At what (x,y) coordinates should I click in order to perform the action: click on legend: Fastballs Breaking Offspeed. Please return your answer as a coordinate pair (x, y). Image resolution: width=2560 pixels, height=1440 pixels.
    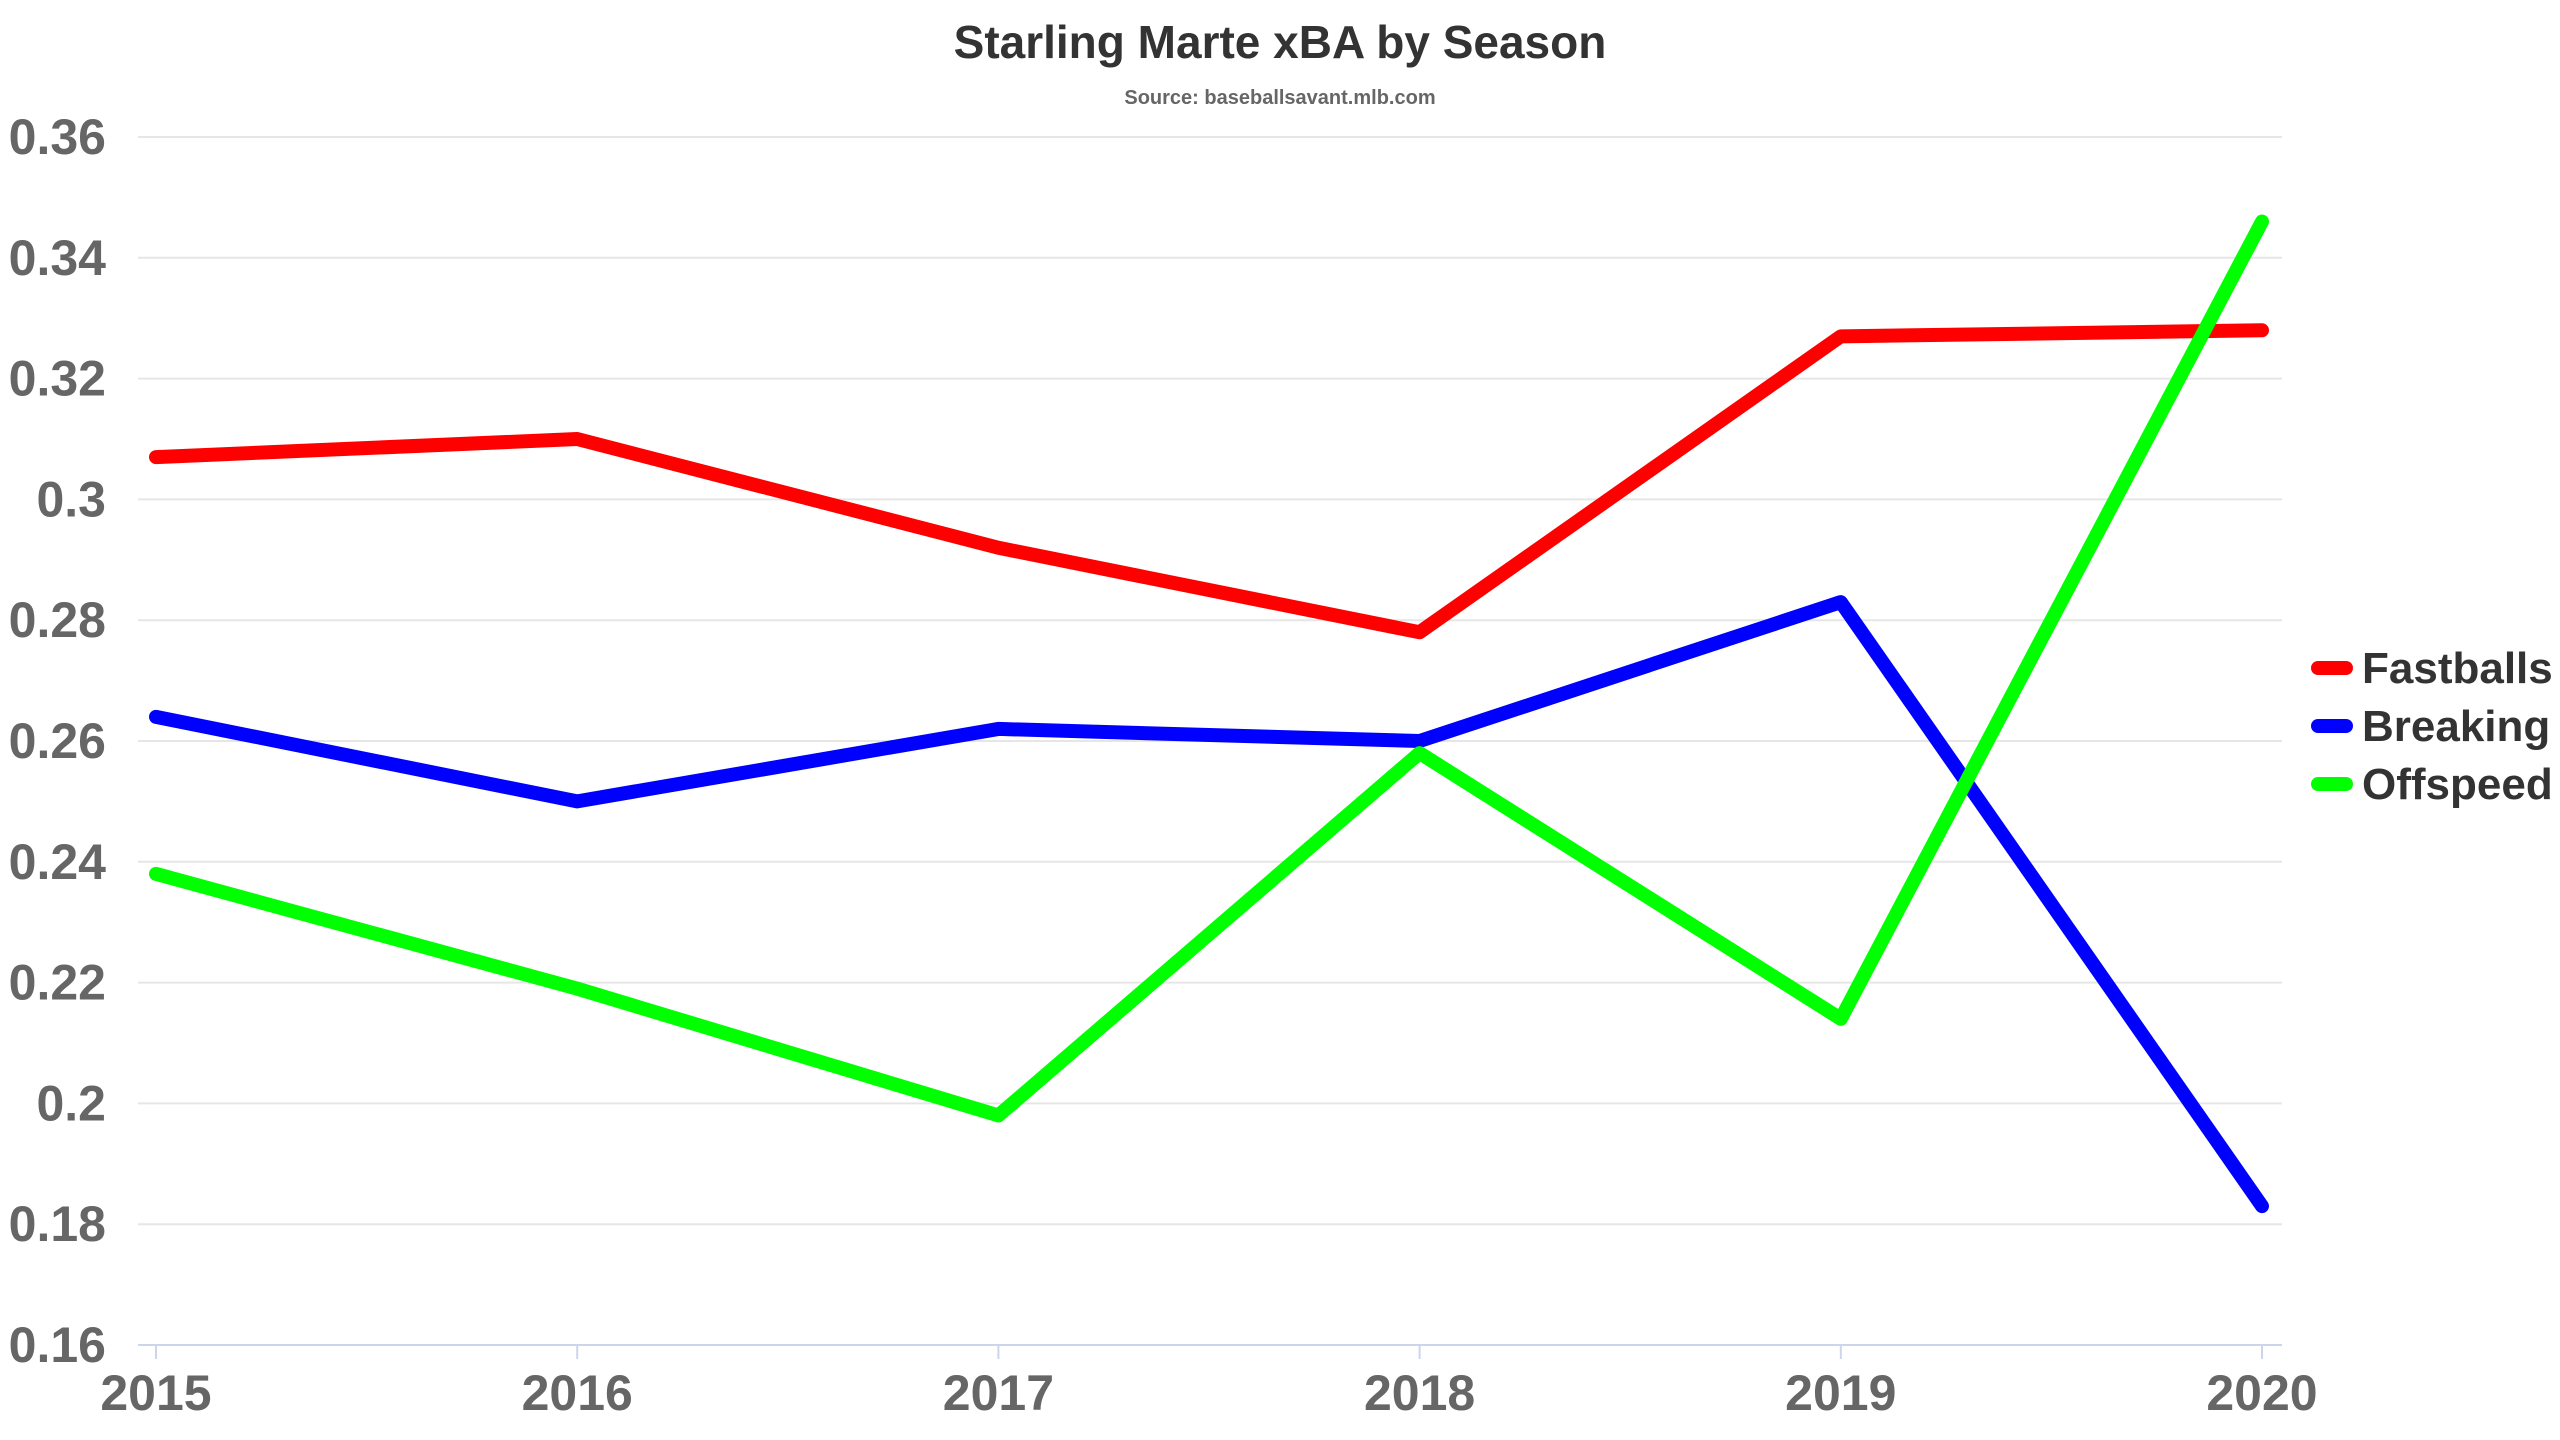
    Looking at the image, I should click on (2432, 726).